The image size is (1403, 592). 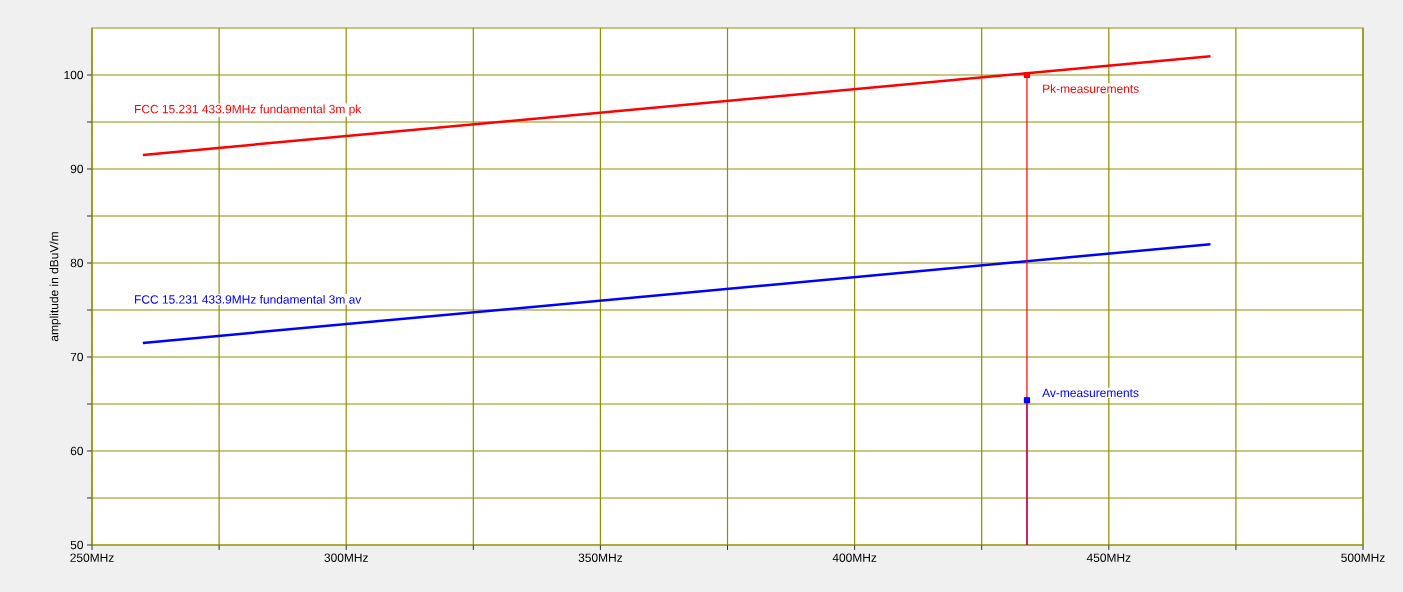 What do you see at coordinates (248, 110) in the screenshot?
I see `series-label: FCC 15.231 433.9MHz fundamental 3m pk` at bounding box center [248, 110].